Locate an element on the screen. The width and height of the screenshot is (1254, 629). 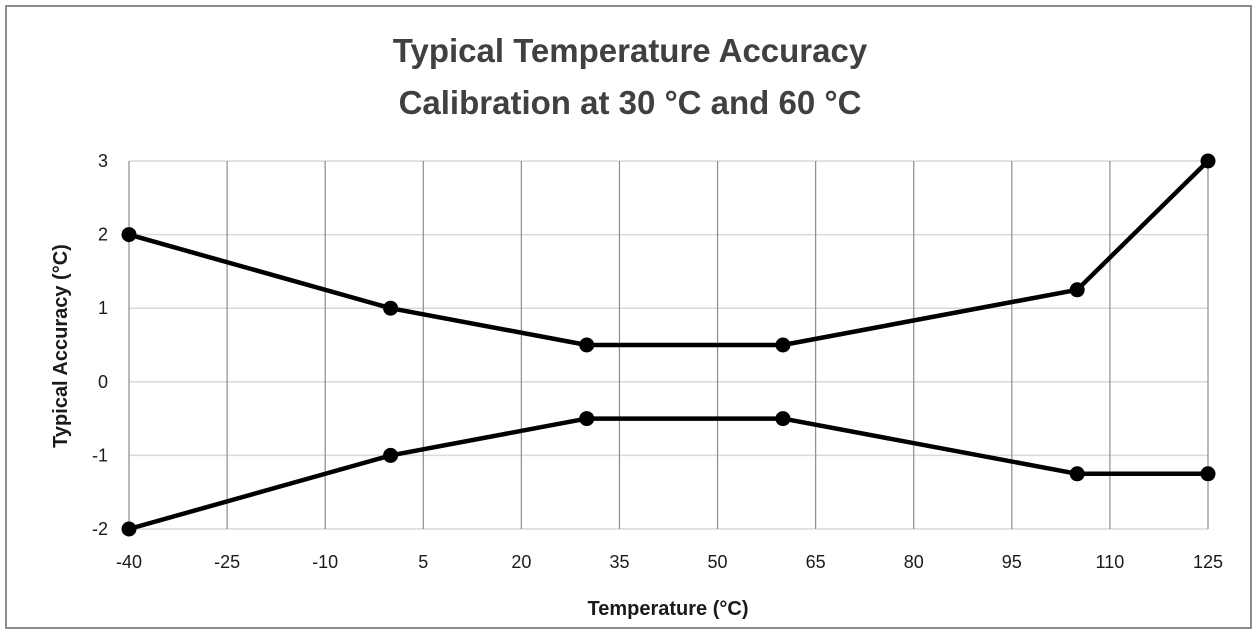
x-tick-label: -40 is located at coordinates (129, 562).